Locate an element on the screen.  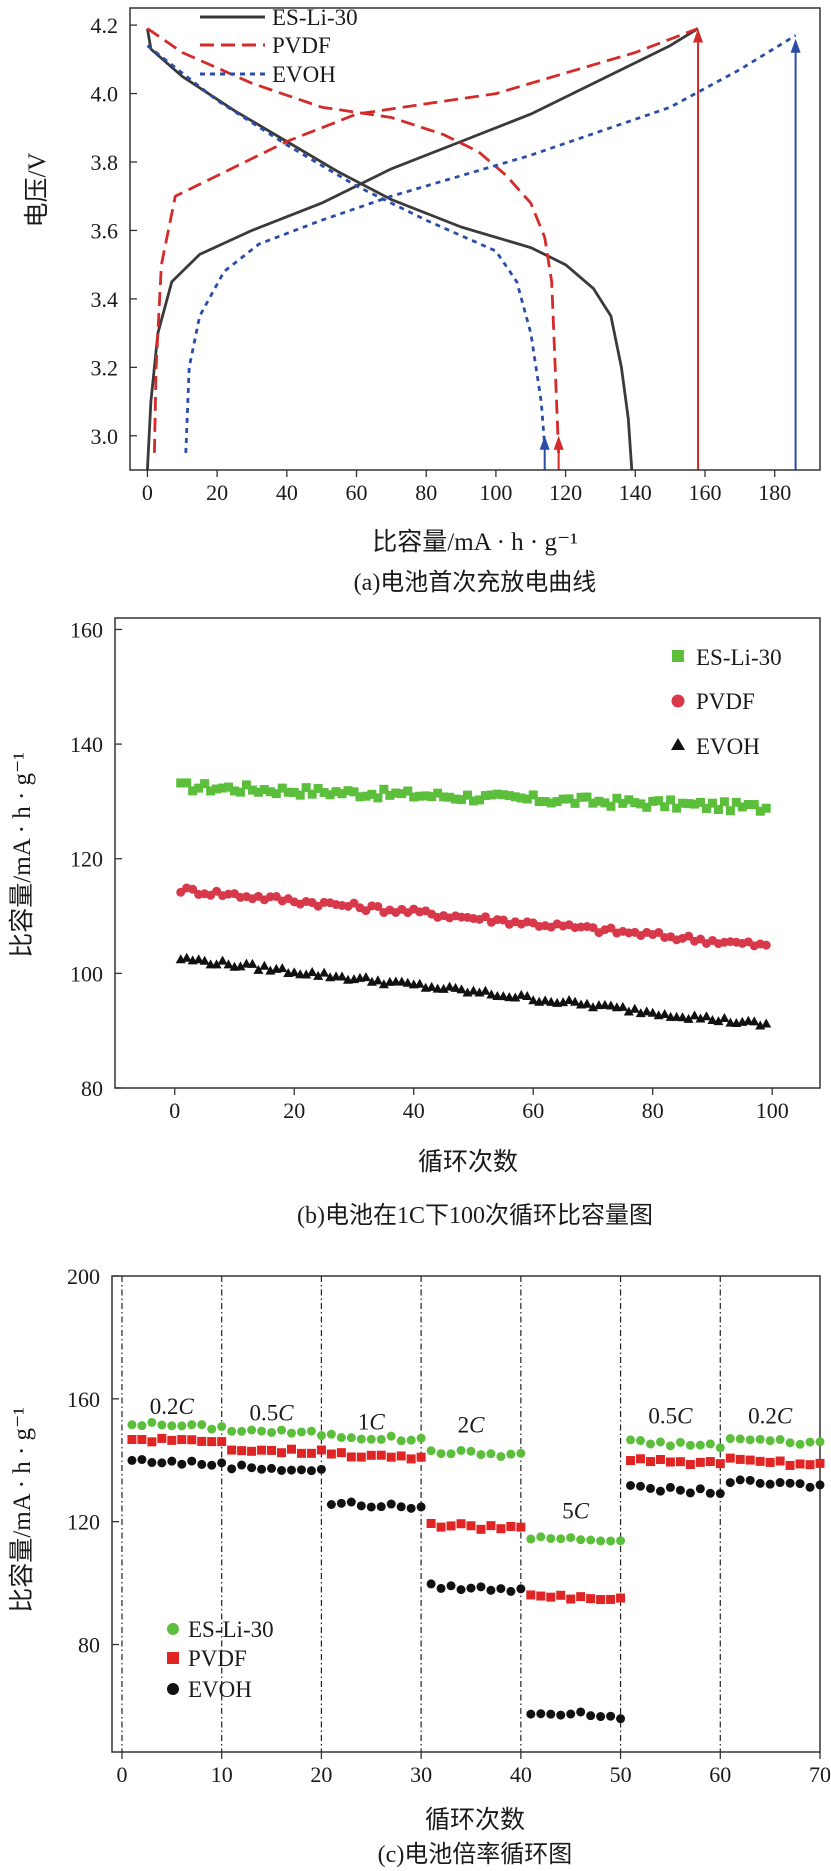
x-tick-label: 40 is located at coordinates (521, 1774).